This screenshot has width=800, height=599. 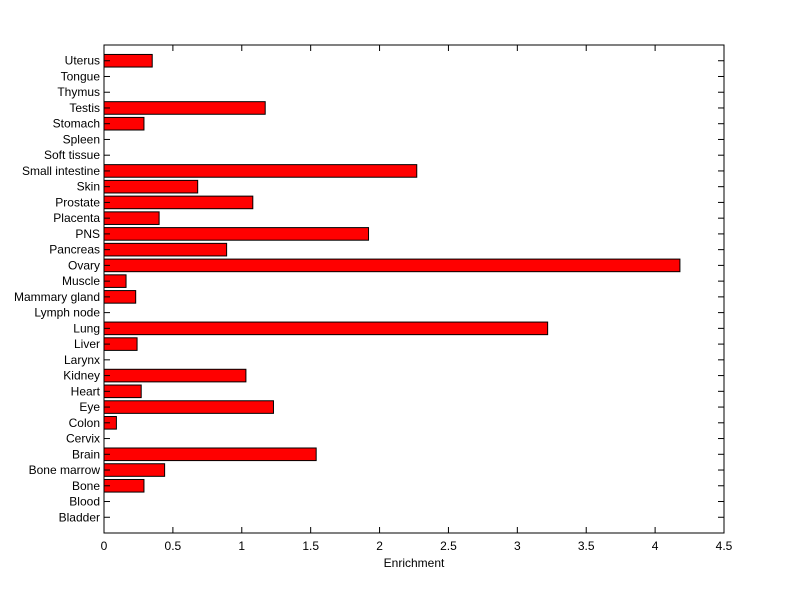 I want to click on category-label: Cervix, so click(x=83, y=439).